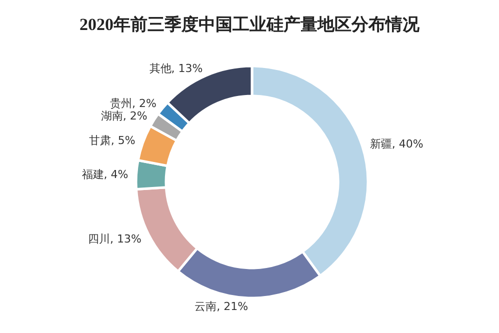 Image resolution: width=499 pixels, height=333 pixels. What do you see at coordinates (381, 144) in the screenshot?
I see `slice-label: 新疆` at bounding box center [381, 144].